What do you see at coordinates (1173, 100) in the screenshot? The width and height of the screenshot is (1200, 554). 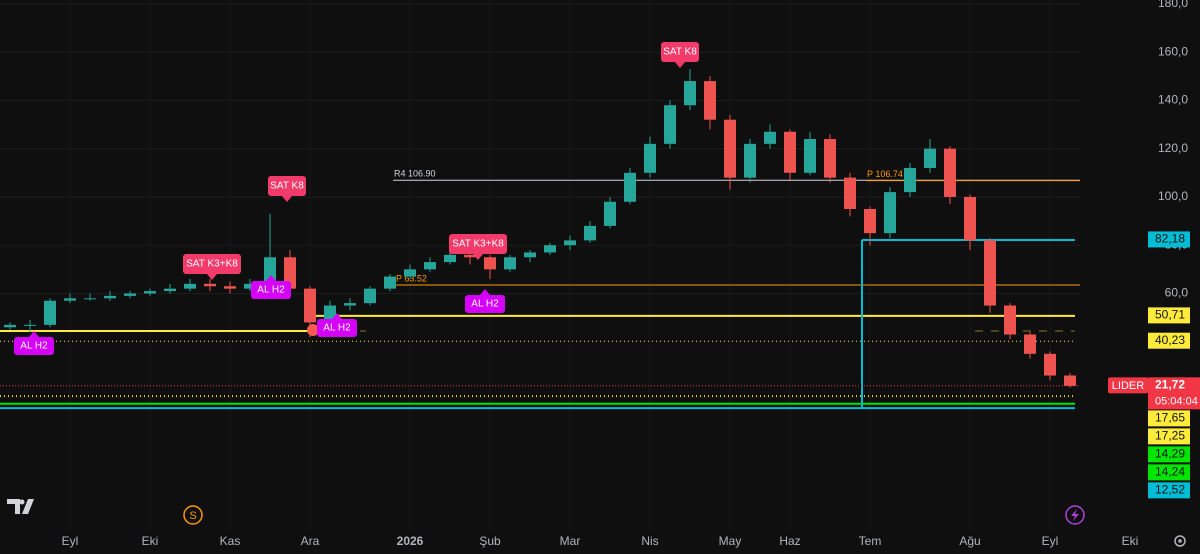 I see `y-tick-label: 140,0` at bounding box center [1173, 100].